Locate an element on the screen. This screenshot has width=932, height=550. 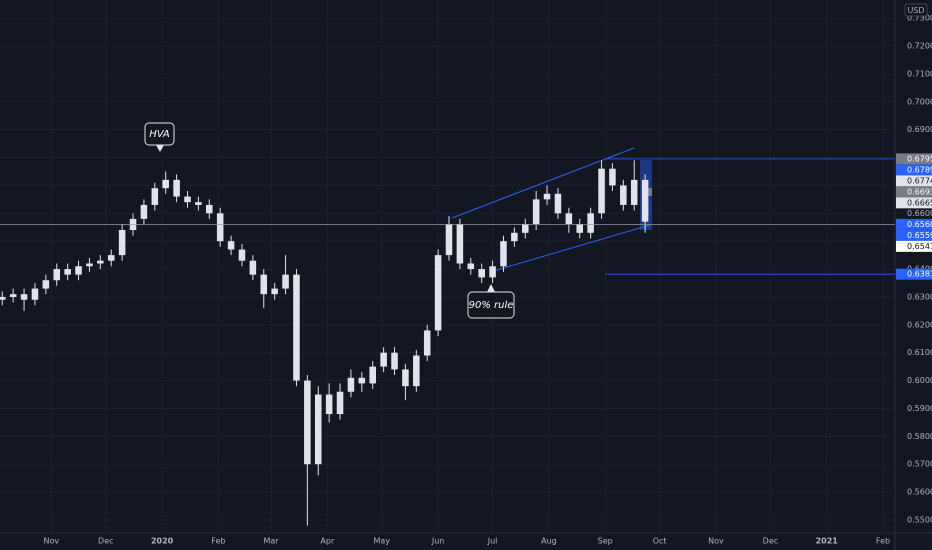
annotation: HVA is located at coordinates (159, 134).